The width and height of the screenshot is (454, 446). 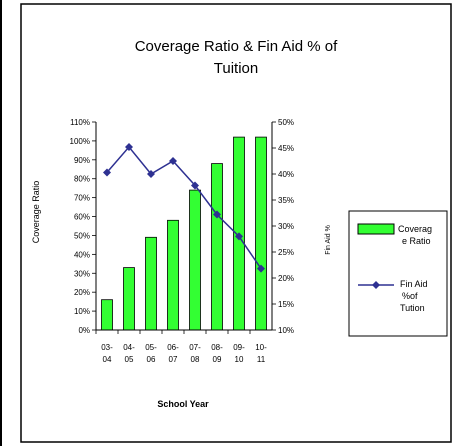 What do you see at coordinates (217, 347) in the screenshot?
I see `category-label-5-0: 08-` at bounding box center [217, 347].